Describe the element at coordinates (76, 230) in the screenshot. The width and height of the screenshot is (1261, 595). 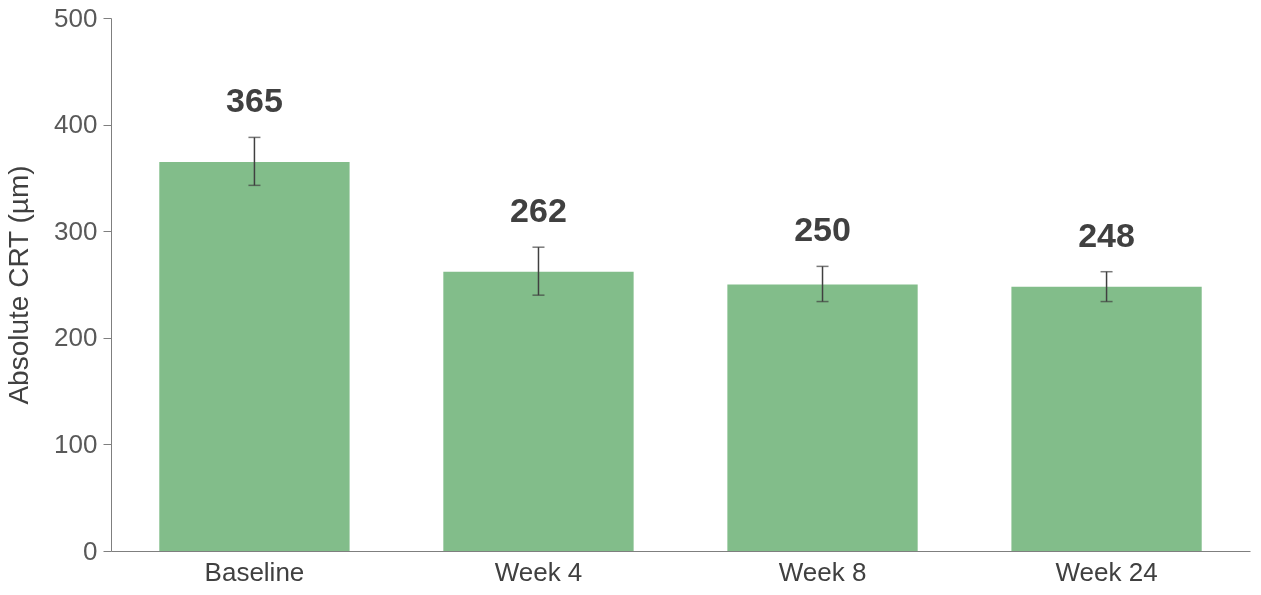
I see `y-tick-label: 300` at that location.